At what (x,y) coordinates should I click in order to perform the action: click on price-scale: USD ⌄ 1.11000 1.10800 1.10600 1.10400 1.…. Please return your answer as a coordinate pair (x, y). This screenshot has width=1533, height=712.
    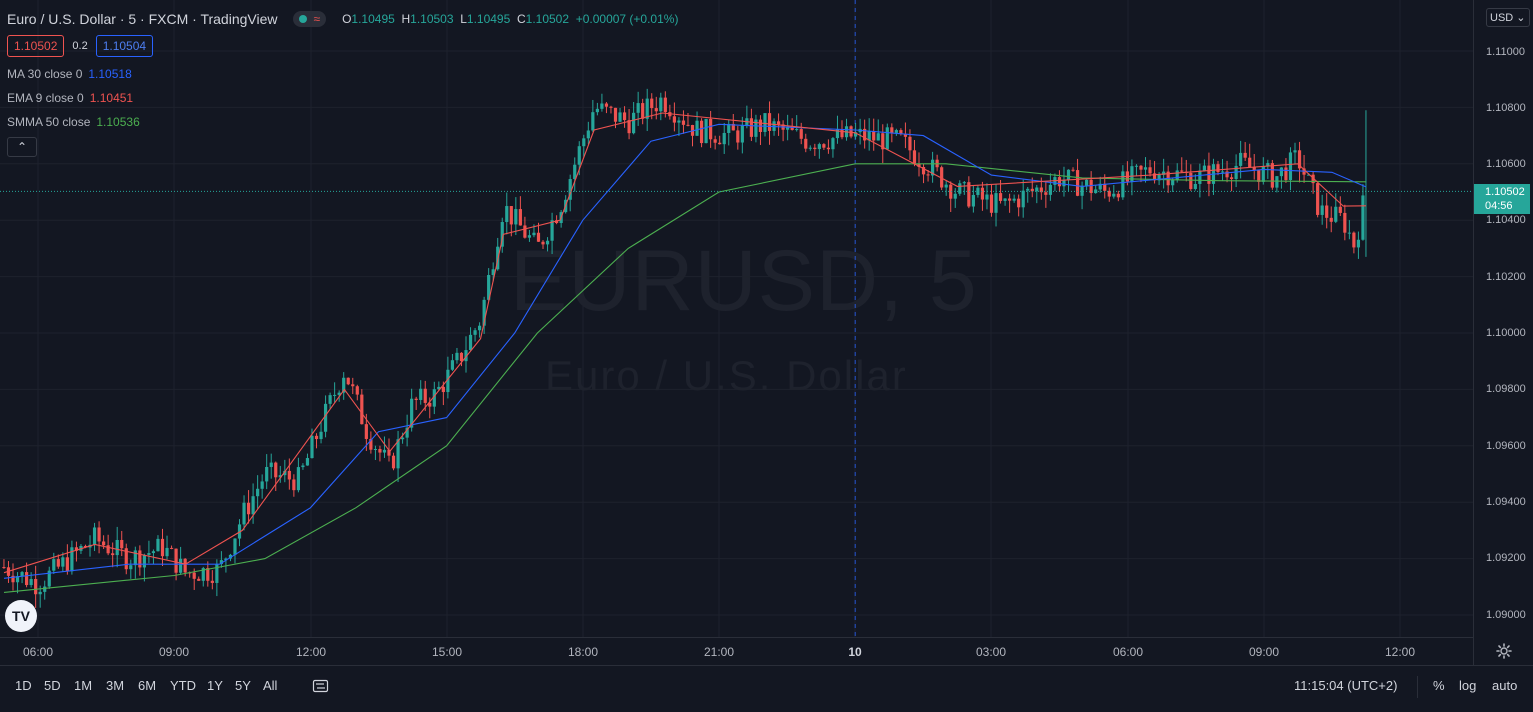
    Looking at the image, I should click on (1503, 332).